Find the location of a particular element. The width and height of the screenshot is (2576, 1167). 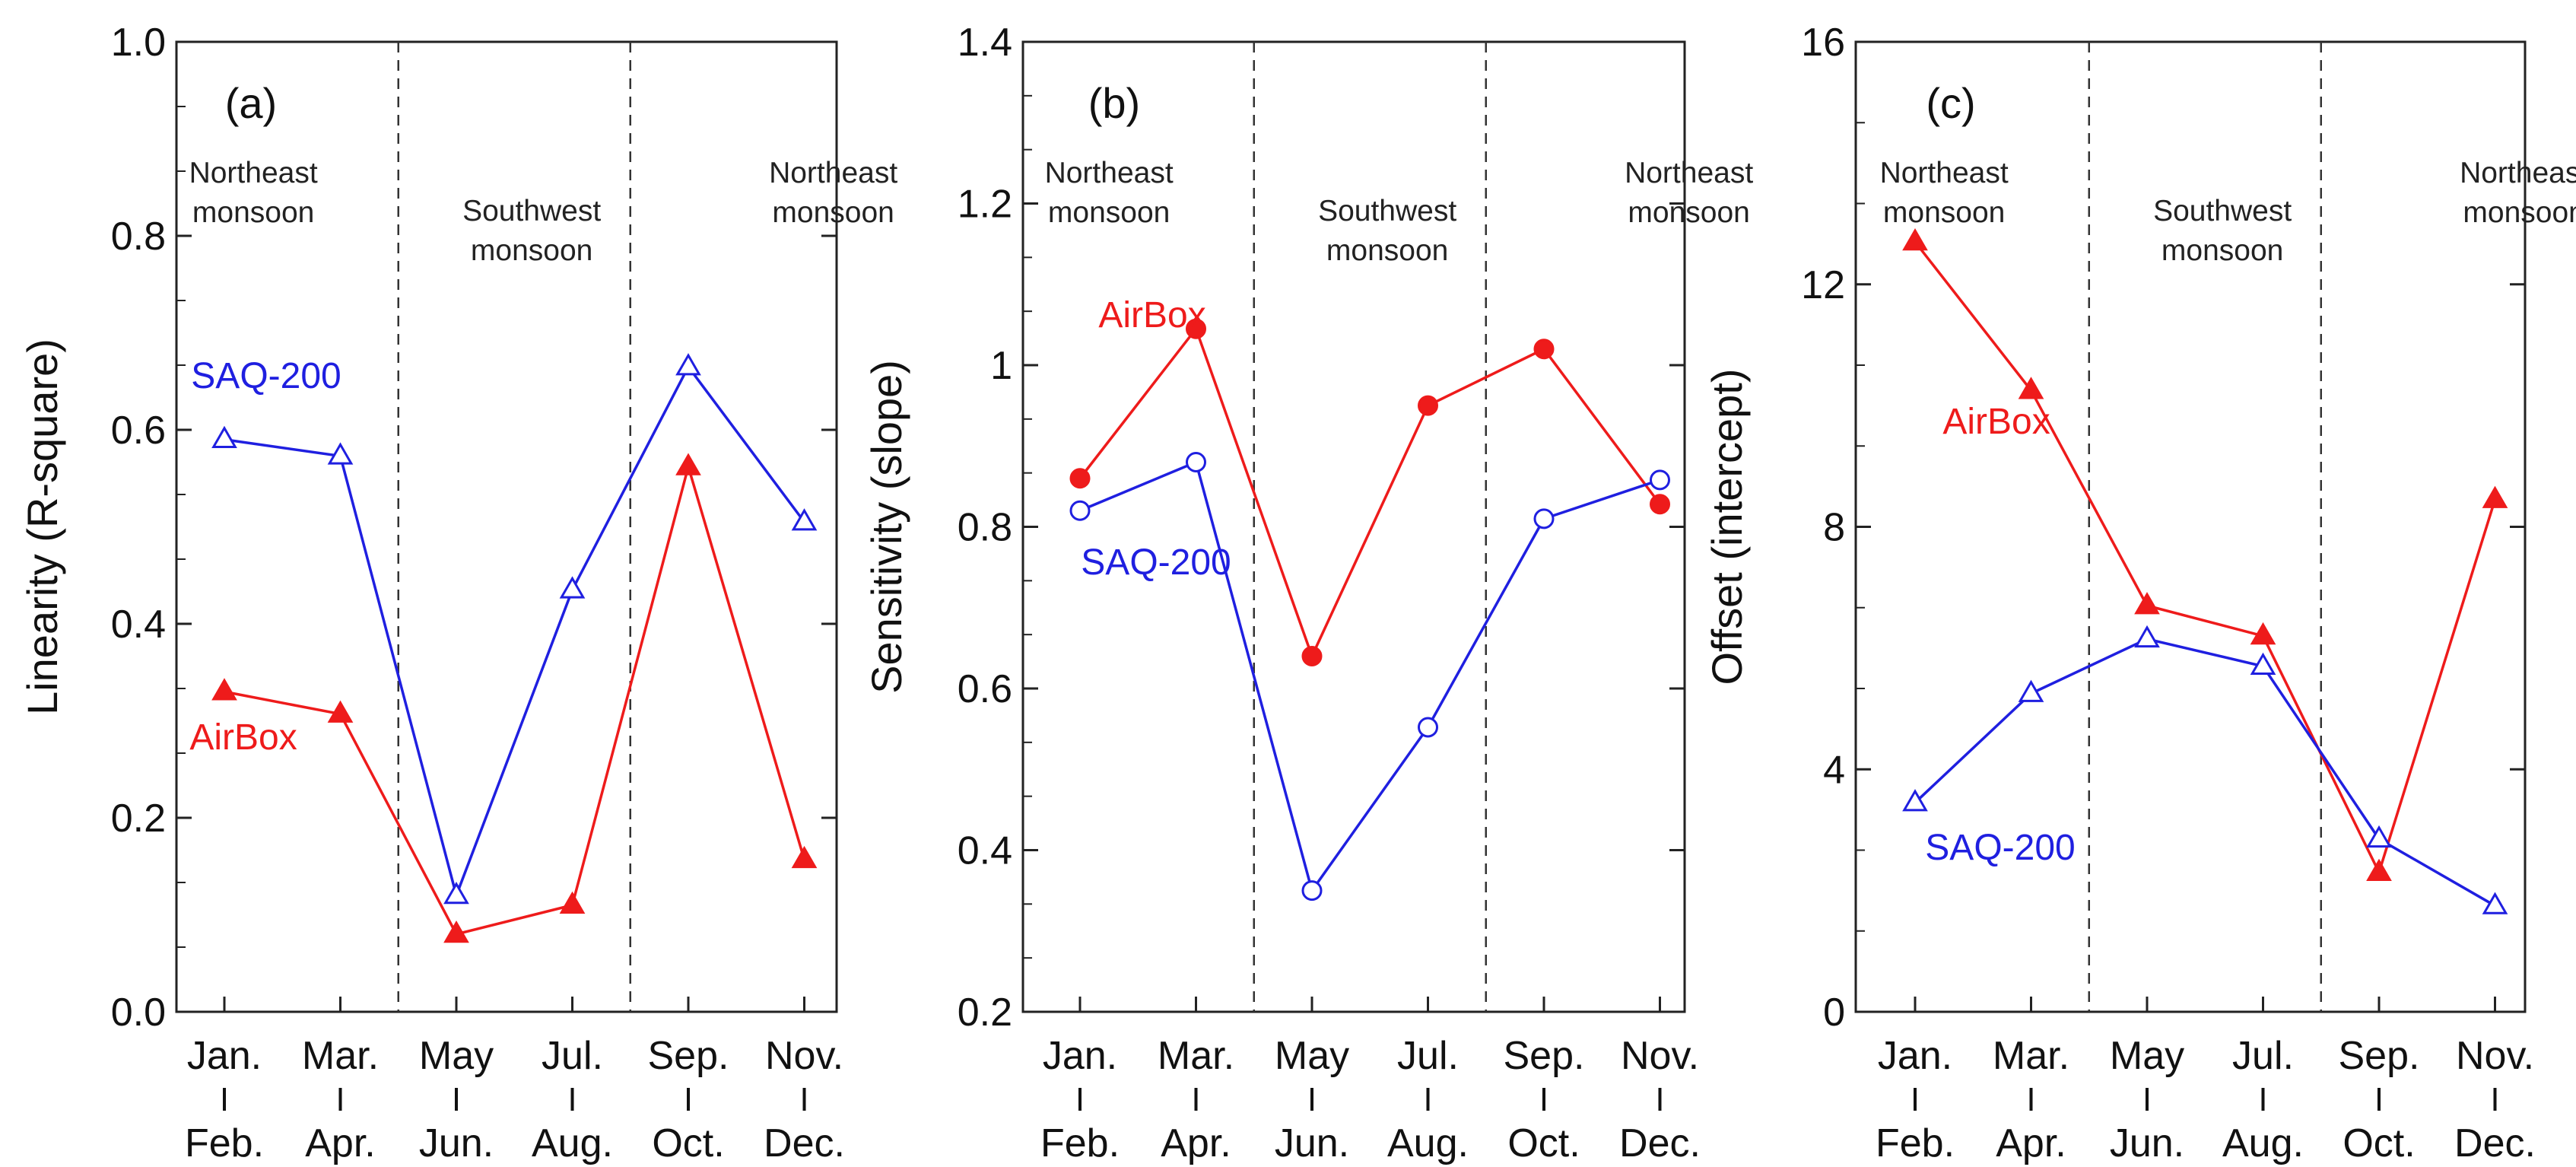

y-tick-label: 8 is located at coordinates (1834, 528).